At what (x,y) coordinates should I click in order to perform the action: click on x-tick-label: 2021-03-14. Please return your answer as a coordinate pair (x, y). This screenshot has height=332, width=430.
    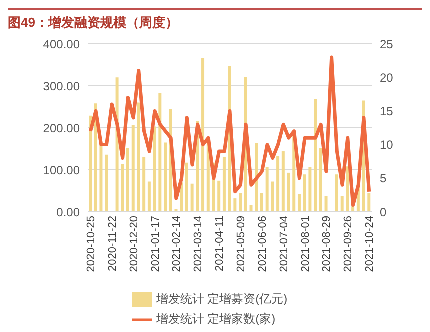
    Looking at the image, I should click on (198, 244).